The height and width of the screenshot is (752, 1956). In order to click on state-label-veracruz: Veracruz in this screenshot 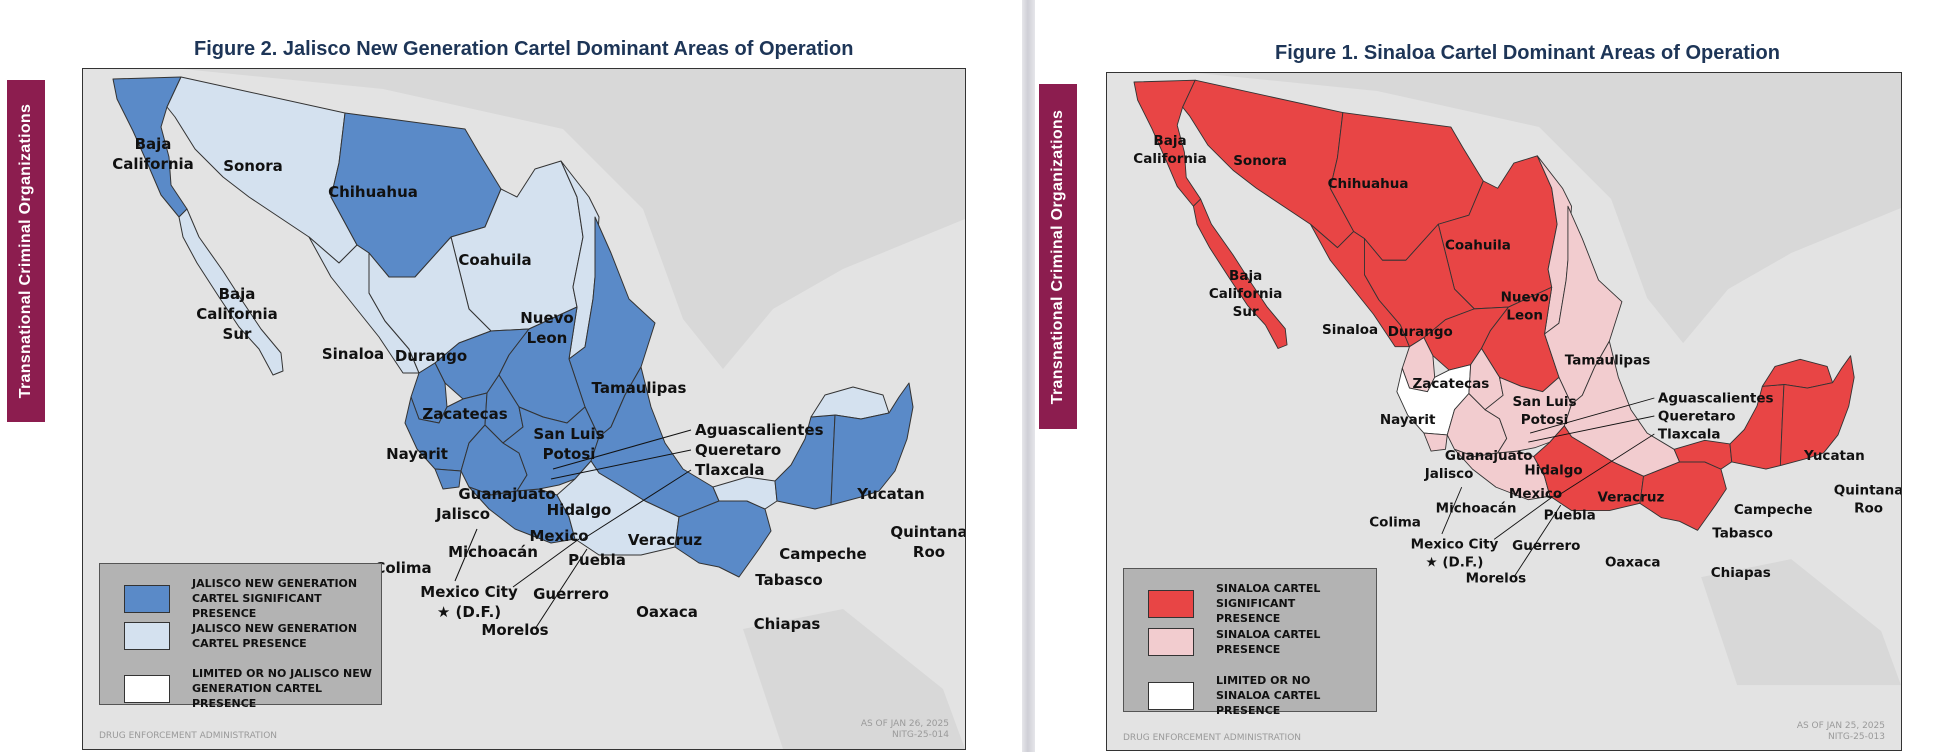, I will do `click(665, 540)`.